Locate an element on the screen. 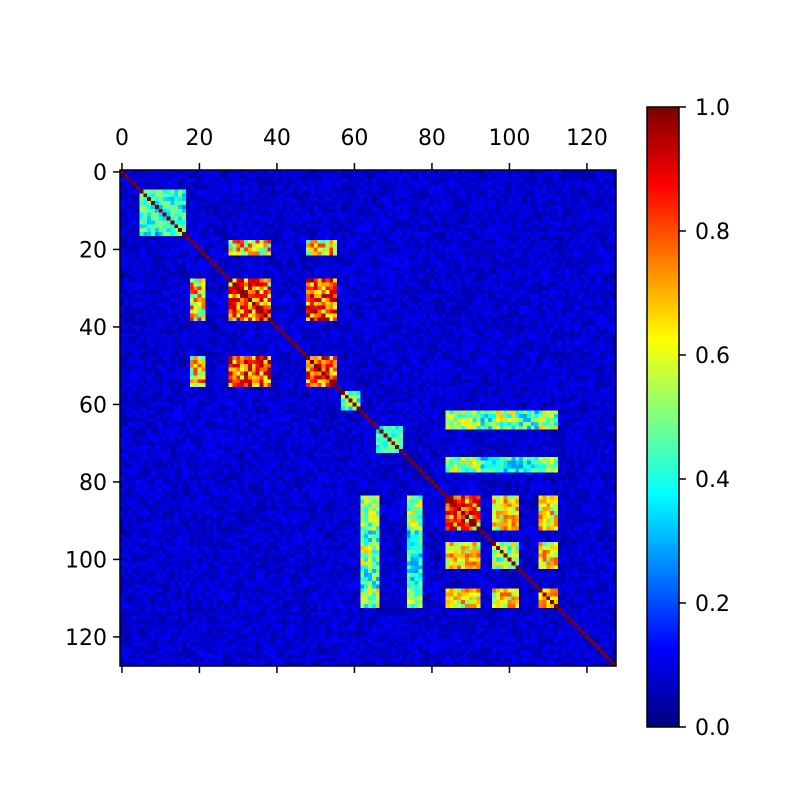 The height and width of the screenshot is (800, 800). y-tick-label: 100 is located at coordinates (86, 560).